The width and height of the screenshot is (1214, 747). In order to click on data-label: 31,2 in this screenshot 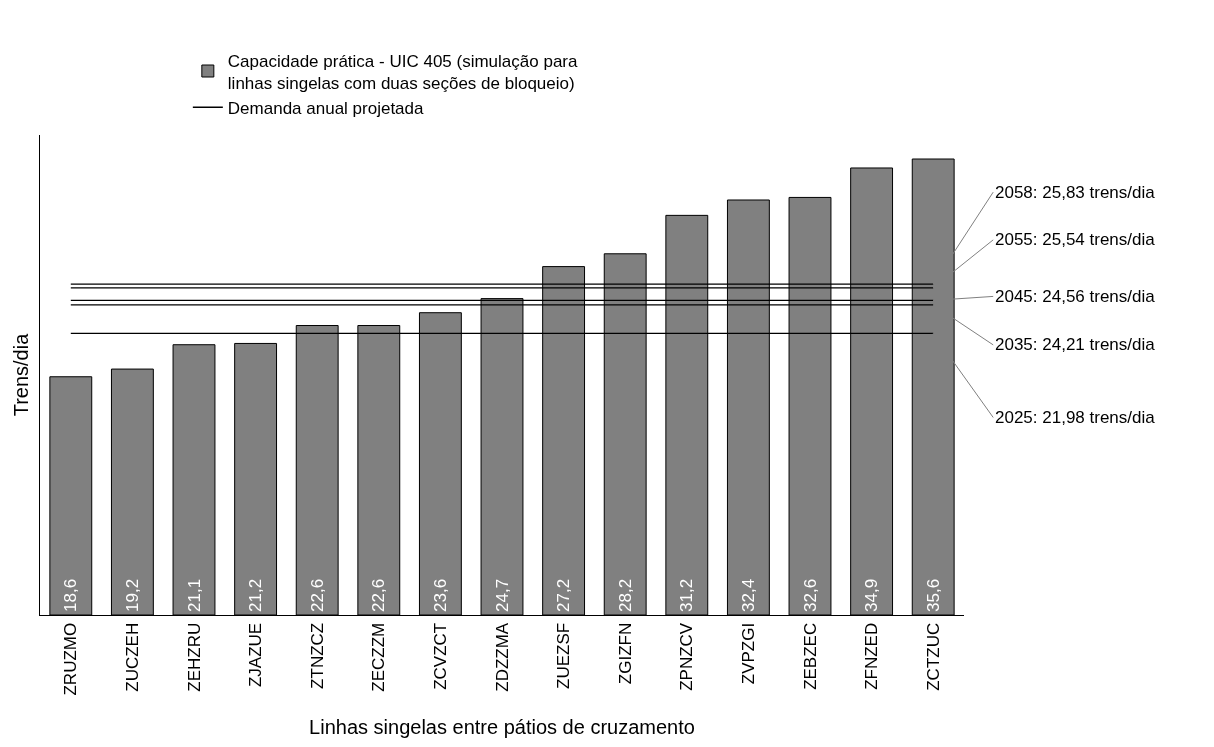, I will do `click(687, 595)`.